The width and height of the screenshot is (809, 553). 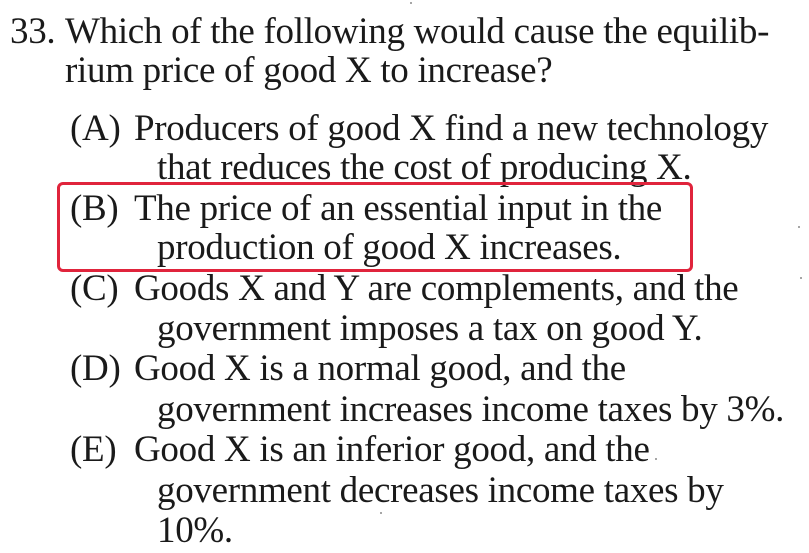 I want to click on option-e-letter: (E), so click(x=93, y=449).